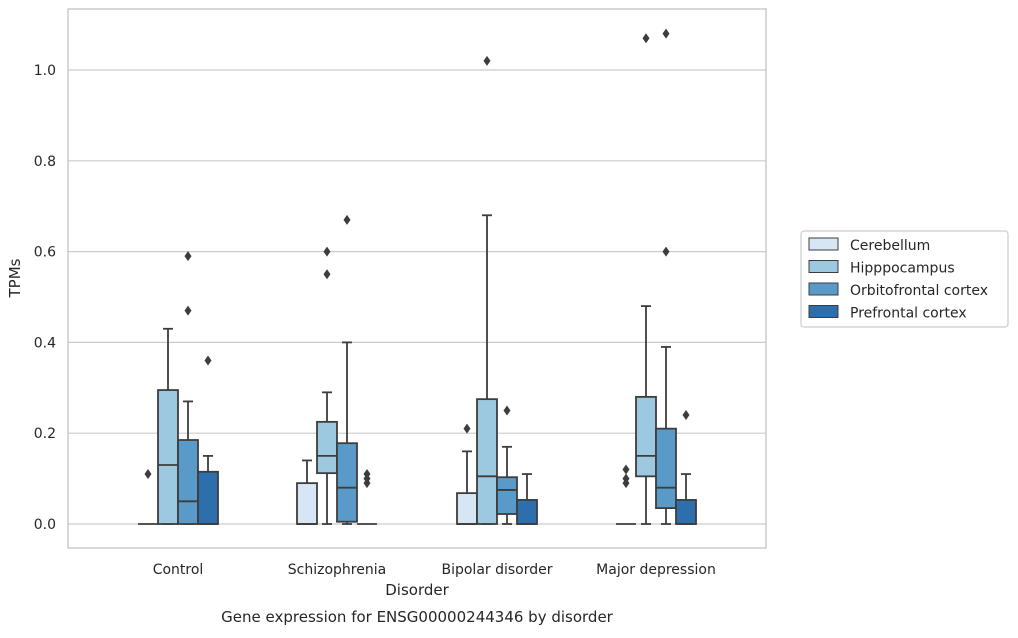 This screenshot has width=1018, height=638. I want to click on legend-label: Hipppocampus, so click(902, 269).